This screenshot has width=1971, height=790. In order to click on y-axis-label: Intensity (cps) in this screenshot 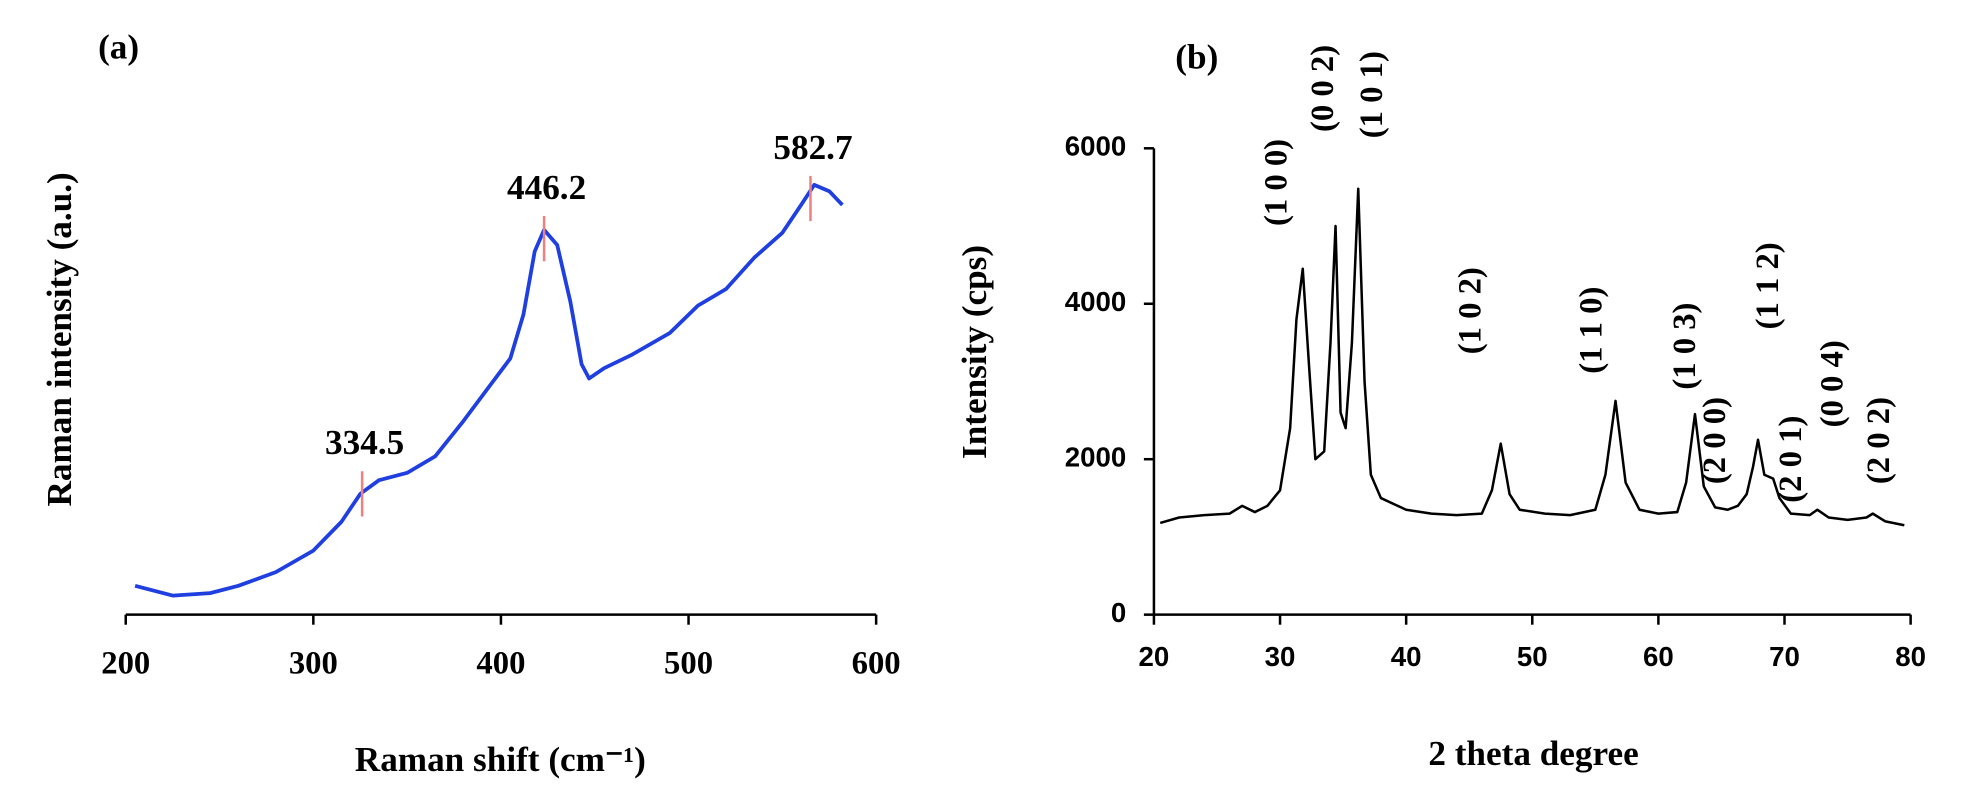, I will do `click(974, 352)`.